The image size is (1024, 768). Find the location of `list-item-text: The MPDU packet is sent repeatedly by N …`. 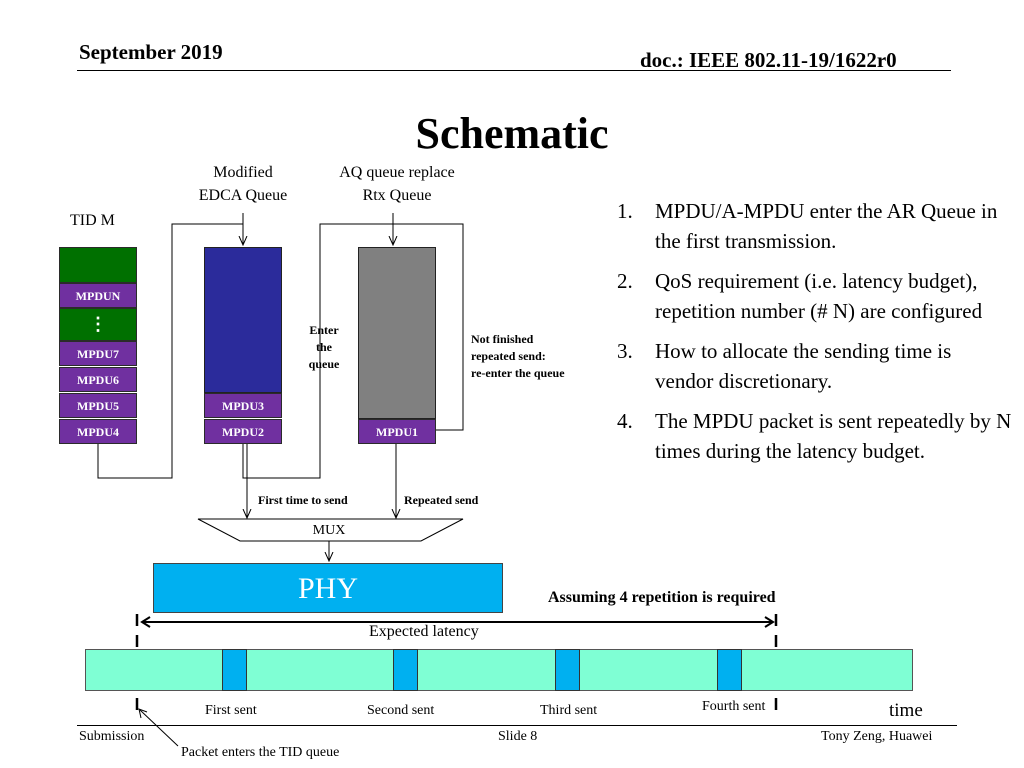

list-item-text: The MPDU packet is sent repeatedly by N … is located at coordinates (833, 436).